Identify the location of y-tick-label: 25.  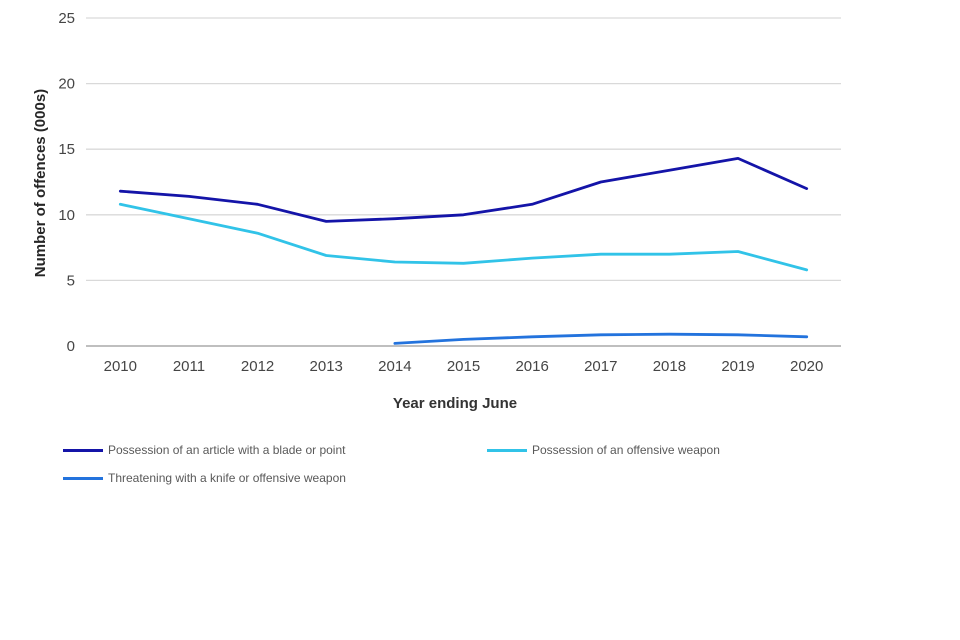
(66, 18).